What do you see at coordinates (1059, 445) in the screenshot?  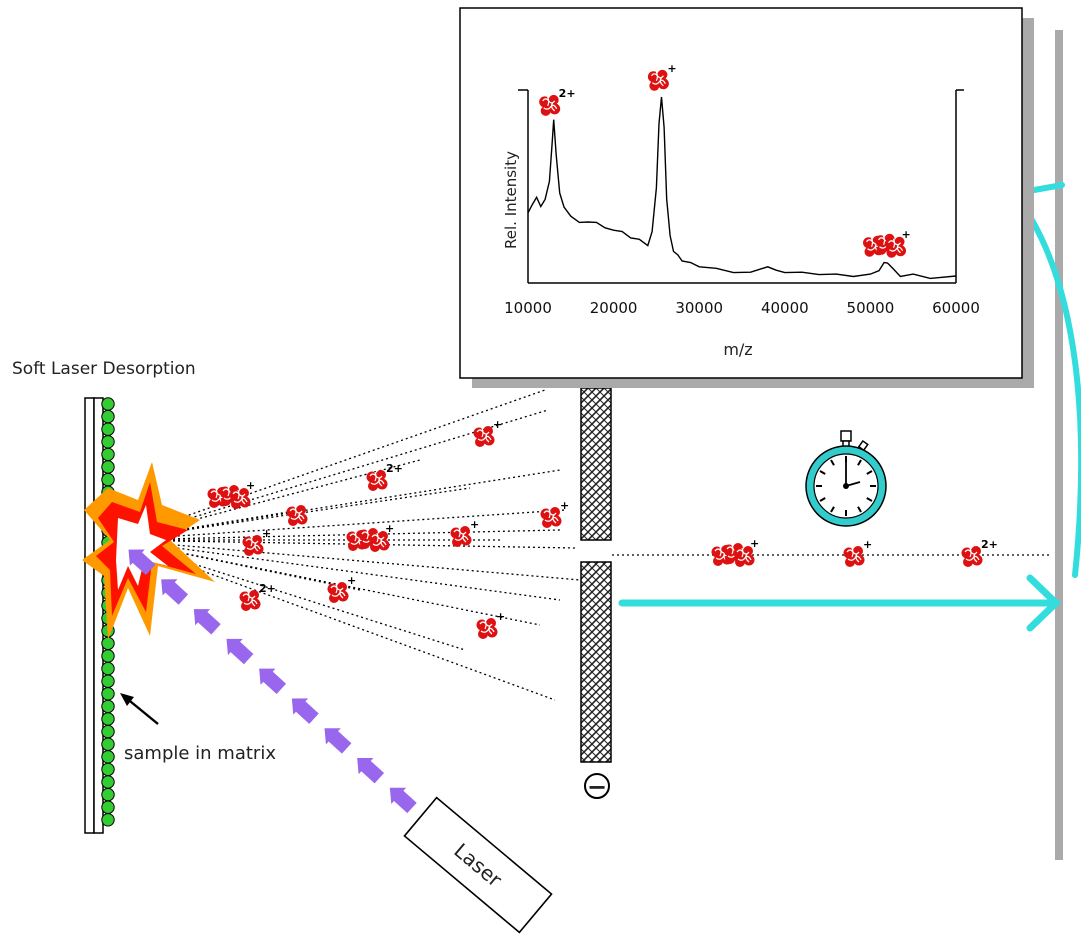 I see `detector-plate` at bounding box center [1059, 445].